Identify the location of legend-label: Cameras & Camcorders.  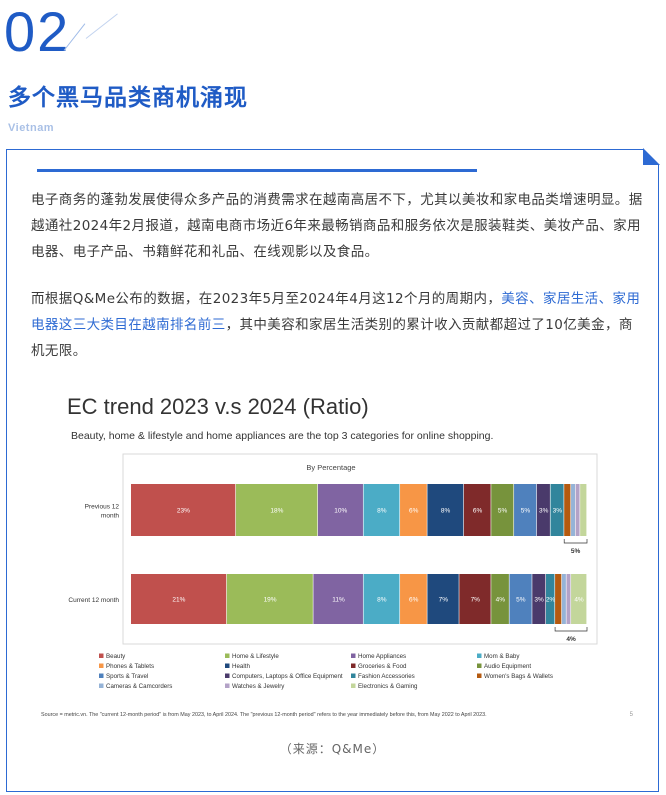
(139, 686).